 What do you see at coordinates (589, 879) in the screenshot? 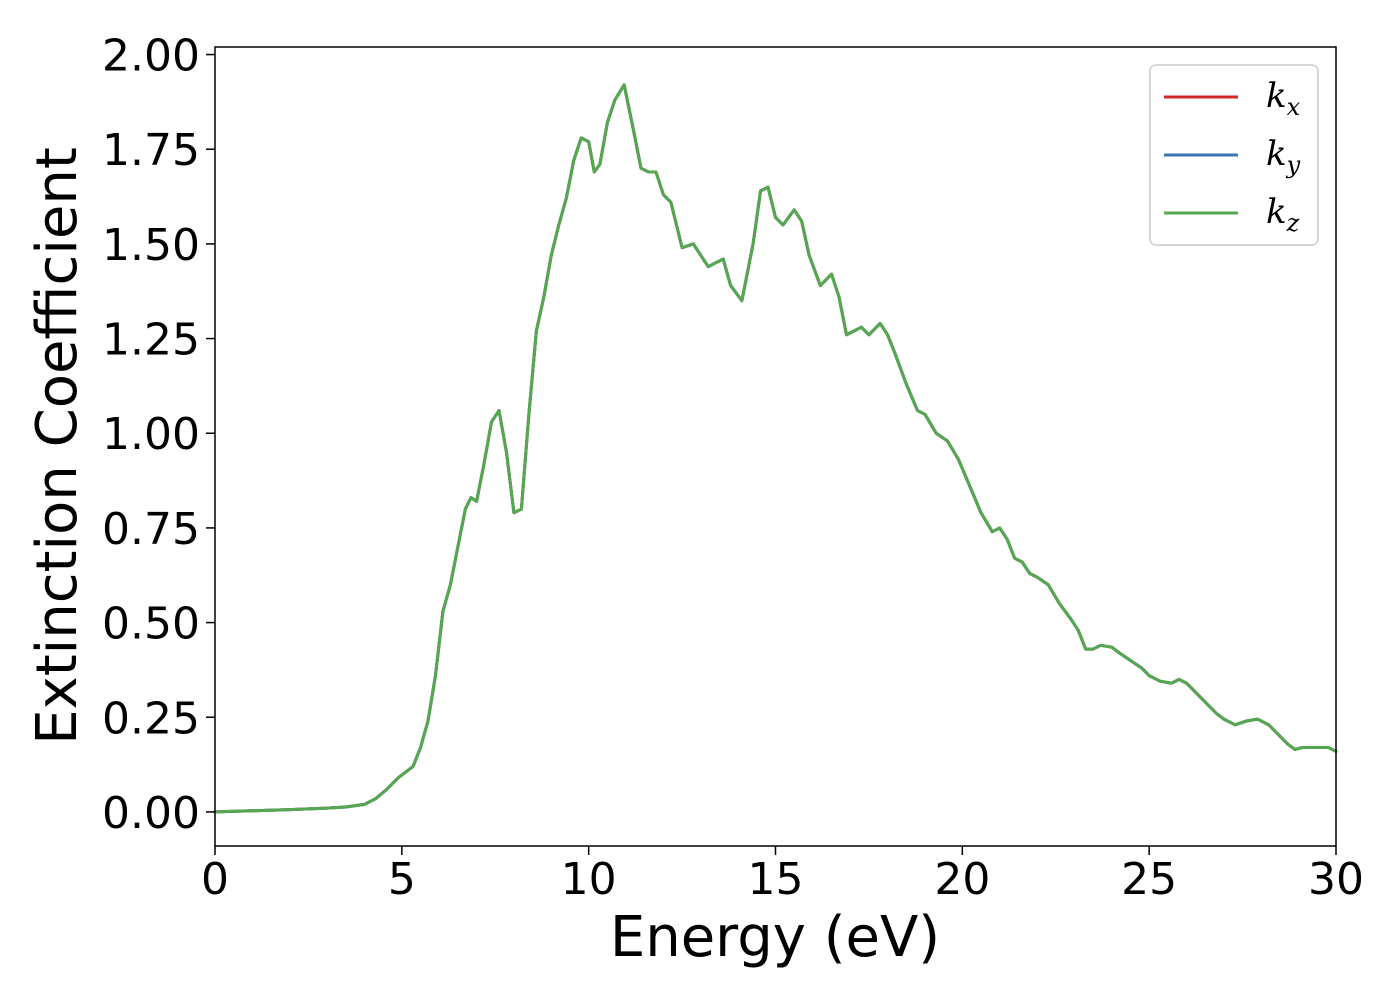
I see `x-tick-label: 10` at bounding box center [589, 879].